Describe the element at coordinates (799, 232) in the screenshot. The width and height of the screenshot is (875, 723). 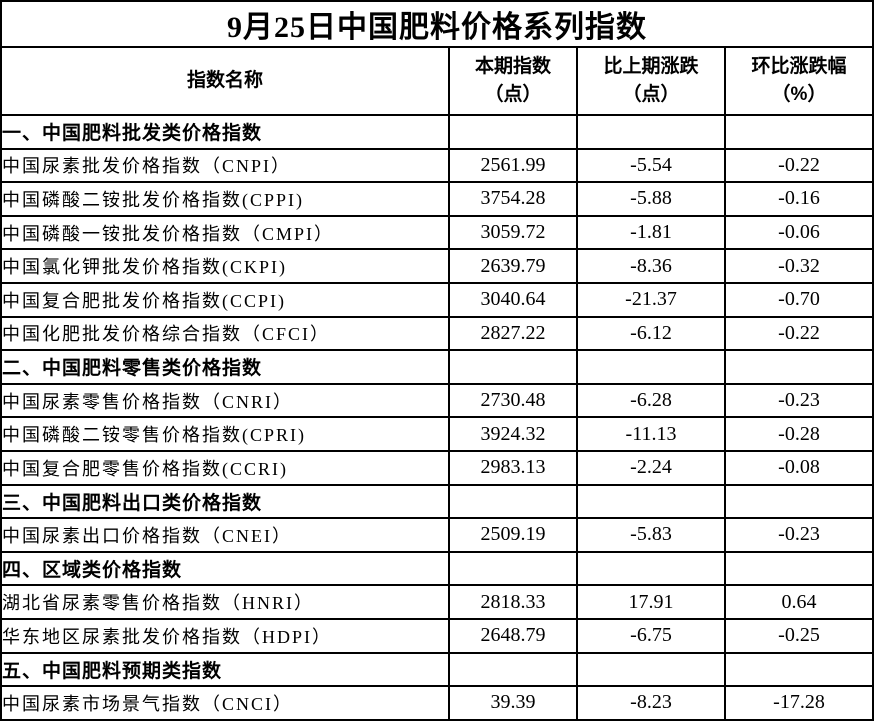
I see `pct-change-cell: -0.06` at that location.